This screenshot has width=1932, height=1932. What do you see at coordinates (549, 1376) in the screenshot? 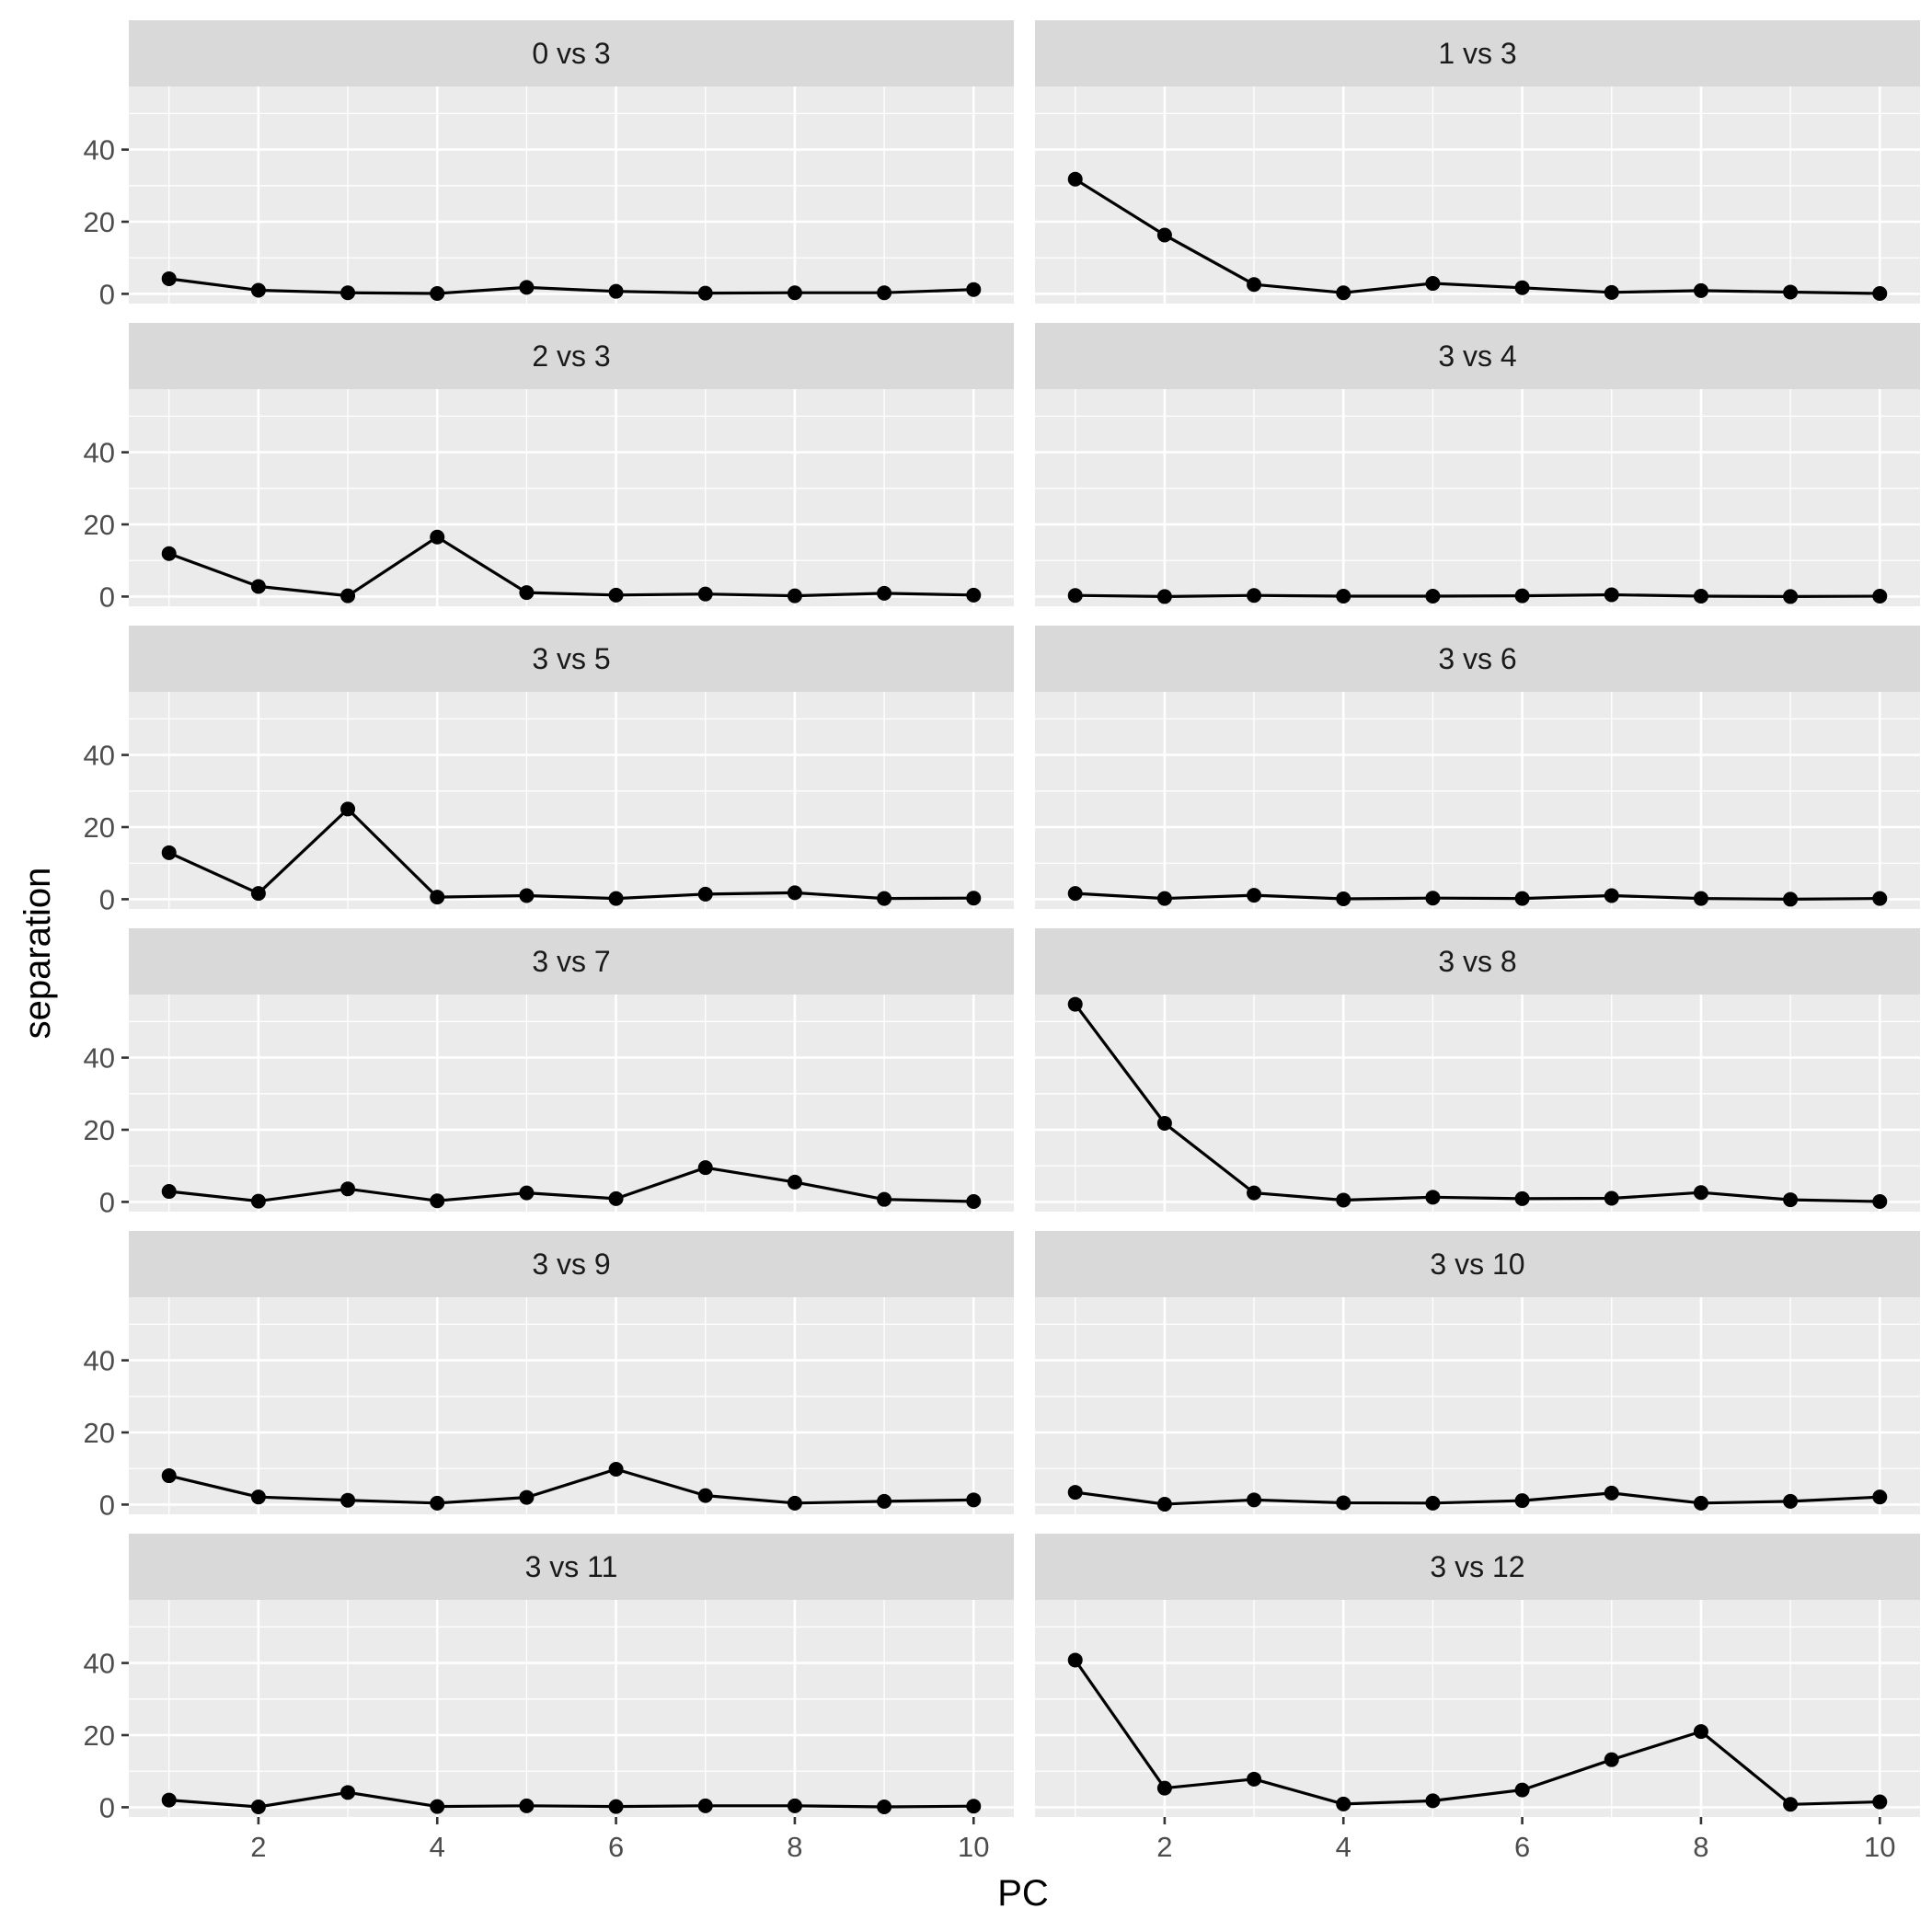
I see `facet-panel-9: 3 vs 9 0 20 40` at bounding box center [549, 1376].